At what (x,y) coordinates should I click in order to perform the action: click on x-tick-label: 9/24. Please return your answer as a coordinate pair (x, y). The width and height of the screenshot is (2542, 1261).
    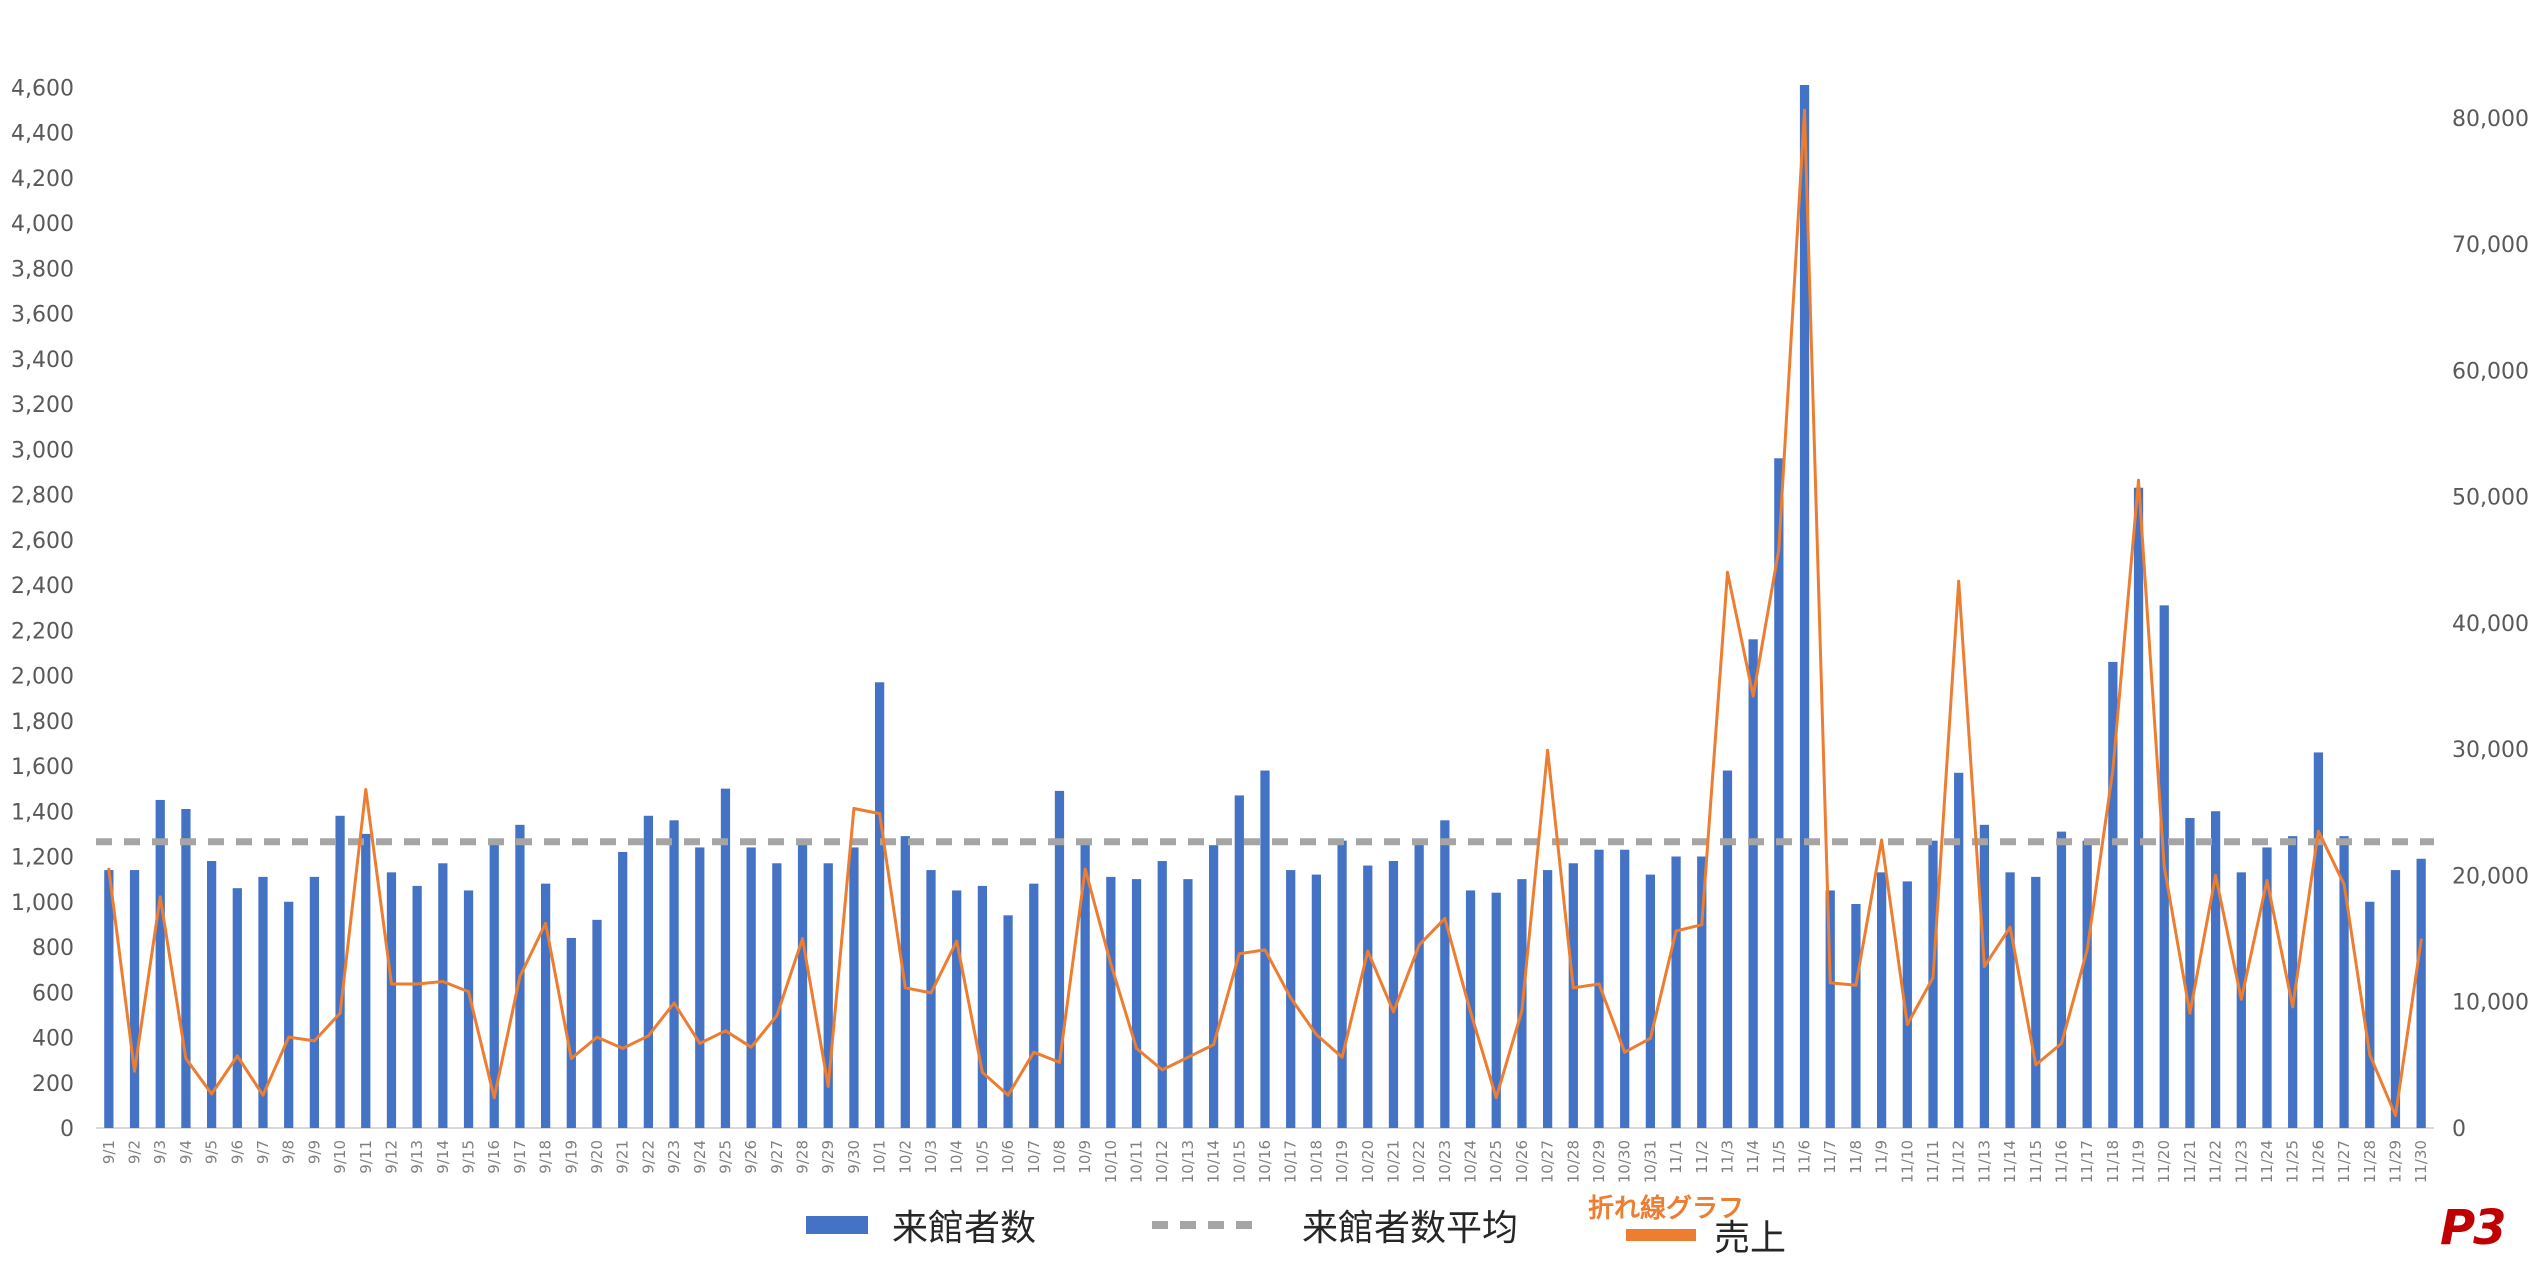
    Looking at the image, I should click on (700, 1157).